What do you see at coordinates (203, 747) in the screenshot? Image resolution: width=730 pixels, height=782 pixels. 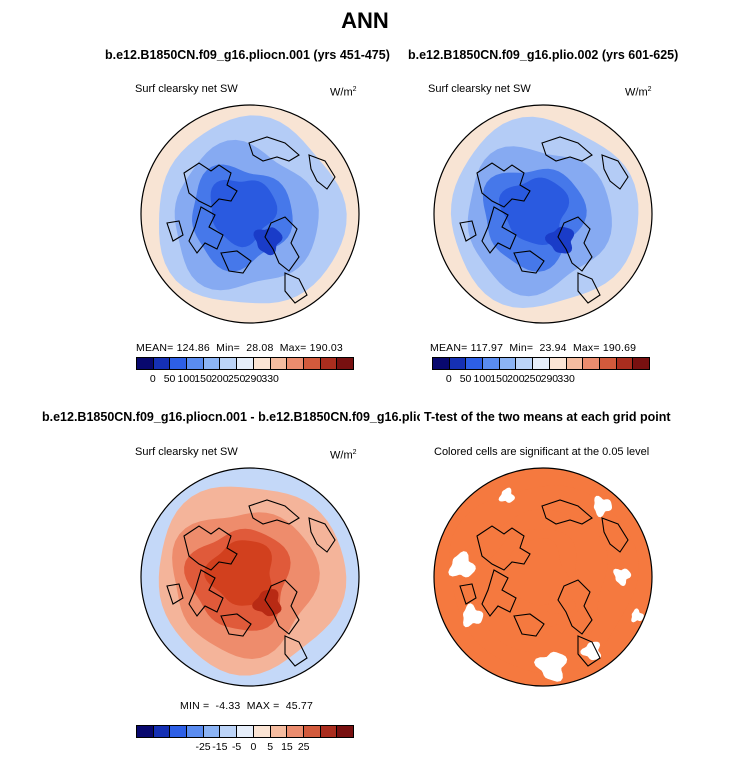 I see `colorbar-tick-label: -25` at bounding box center [203, 747].